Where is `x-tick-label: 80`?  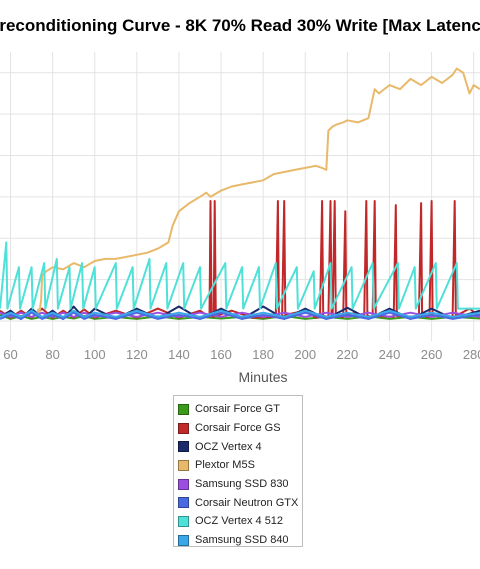
x-tick-label: 80 is located at coordinates (52, 354).